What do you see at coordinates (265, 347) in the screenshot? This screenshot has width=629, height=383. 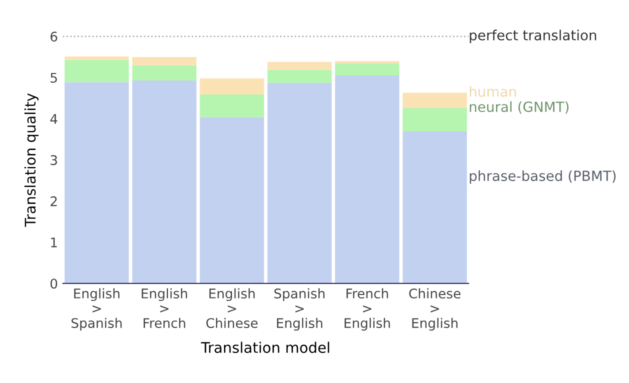 I see `x-axis-title: Translation model` at bounding box center [265, 347].